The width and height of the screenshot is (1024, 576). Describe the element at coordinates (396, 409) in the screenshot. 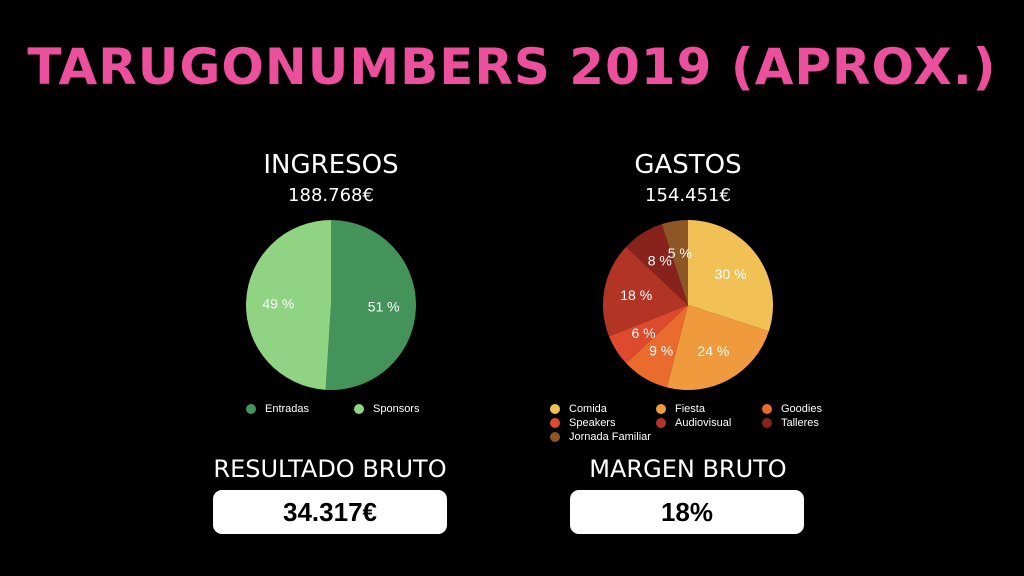

I see `legend-label: Sponsors` at that location.